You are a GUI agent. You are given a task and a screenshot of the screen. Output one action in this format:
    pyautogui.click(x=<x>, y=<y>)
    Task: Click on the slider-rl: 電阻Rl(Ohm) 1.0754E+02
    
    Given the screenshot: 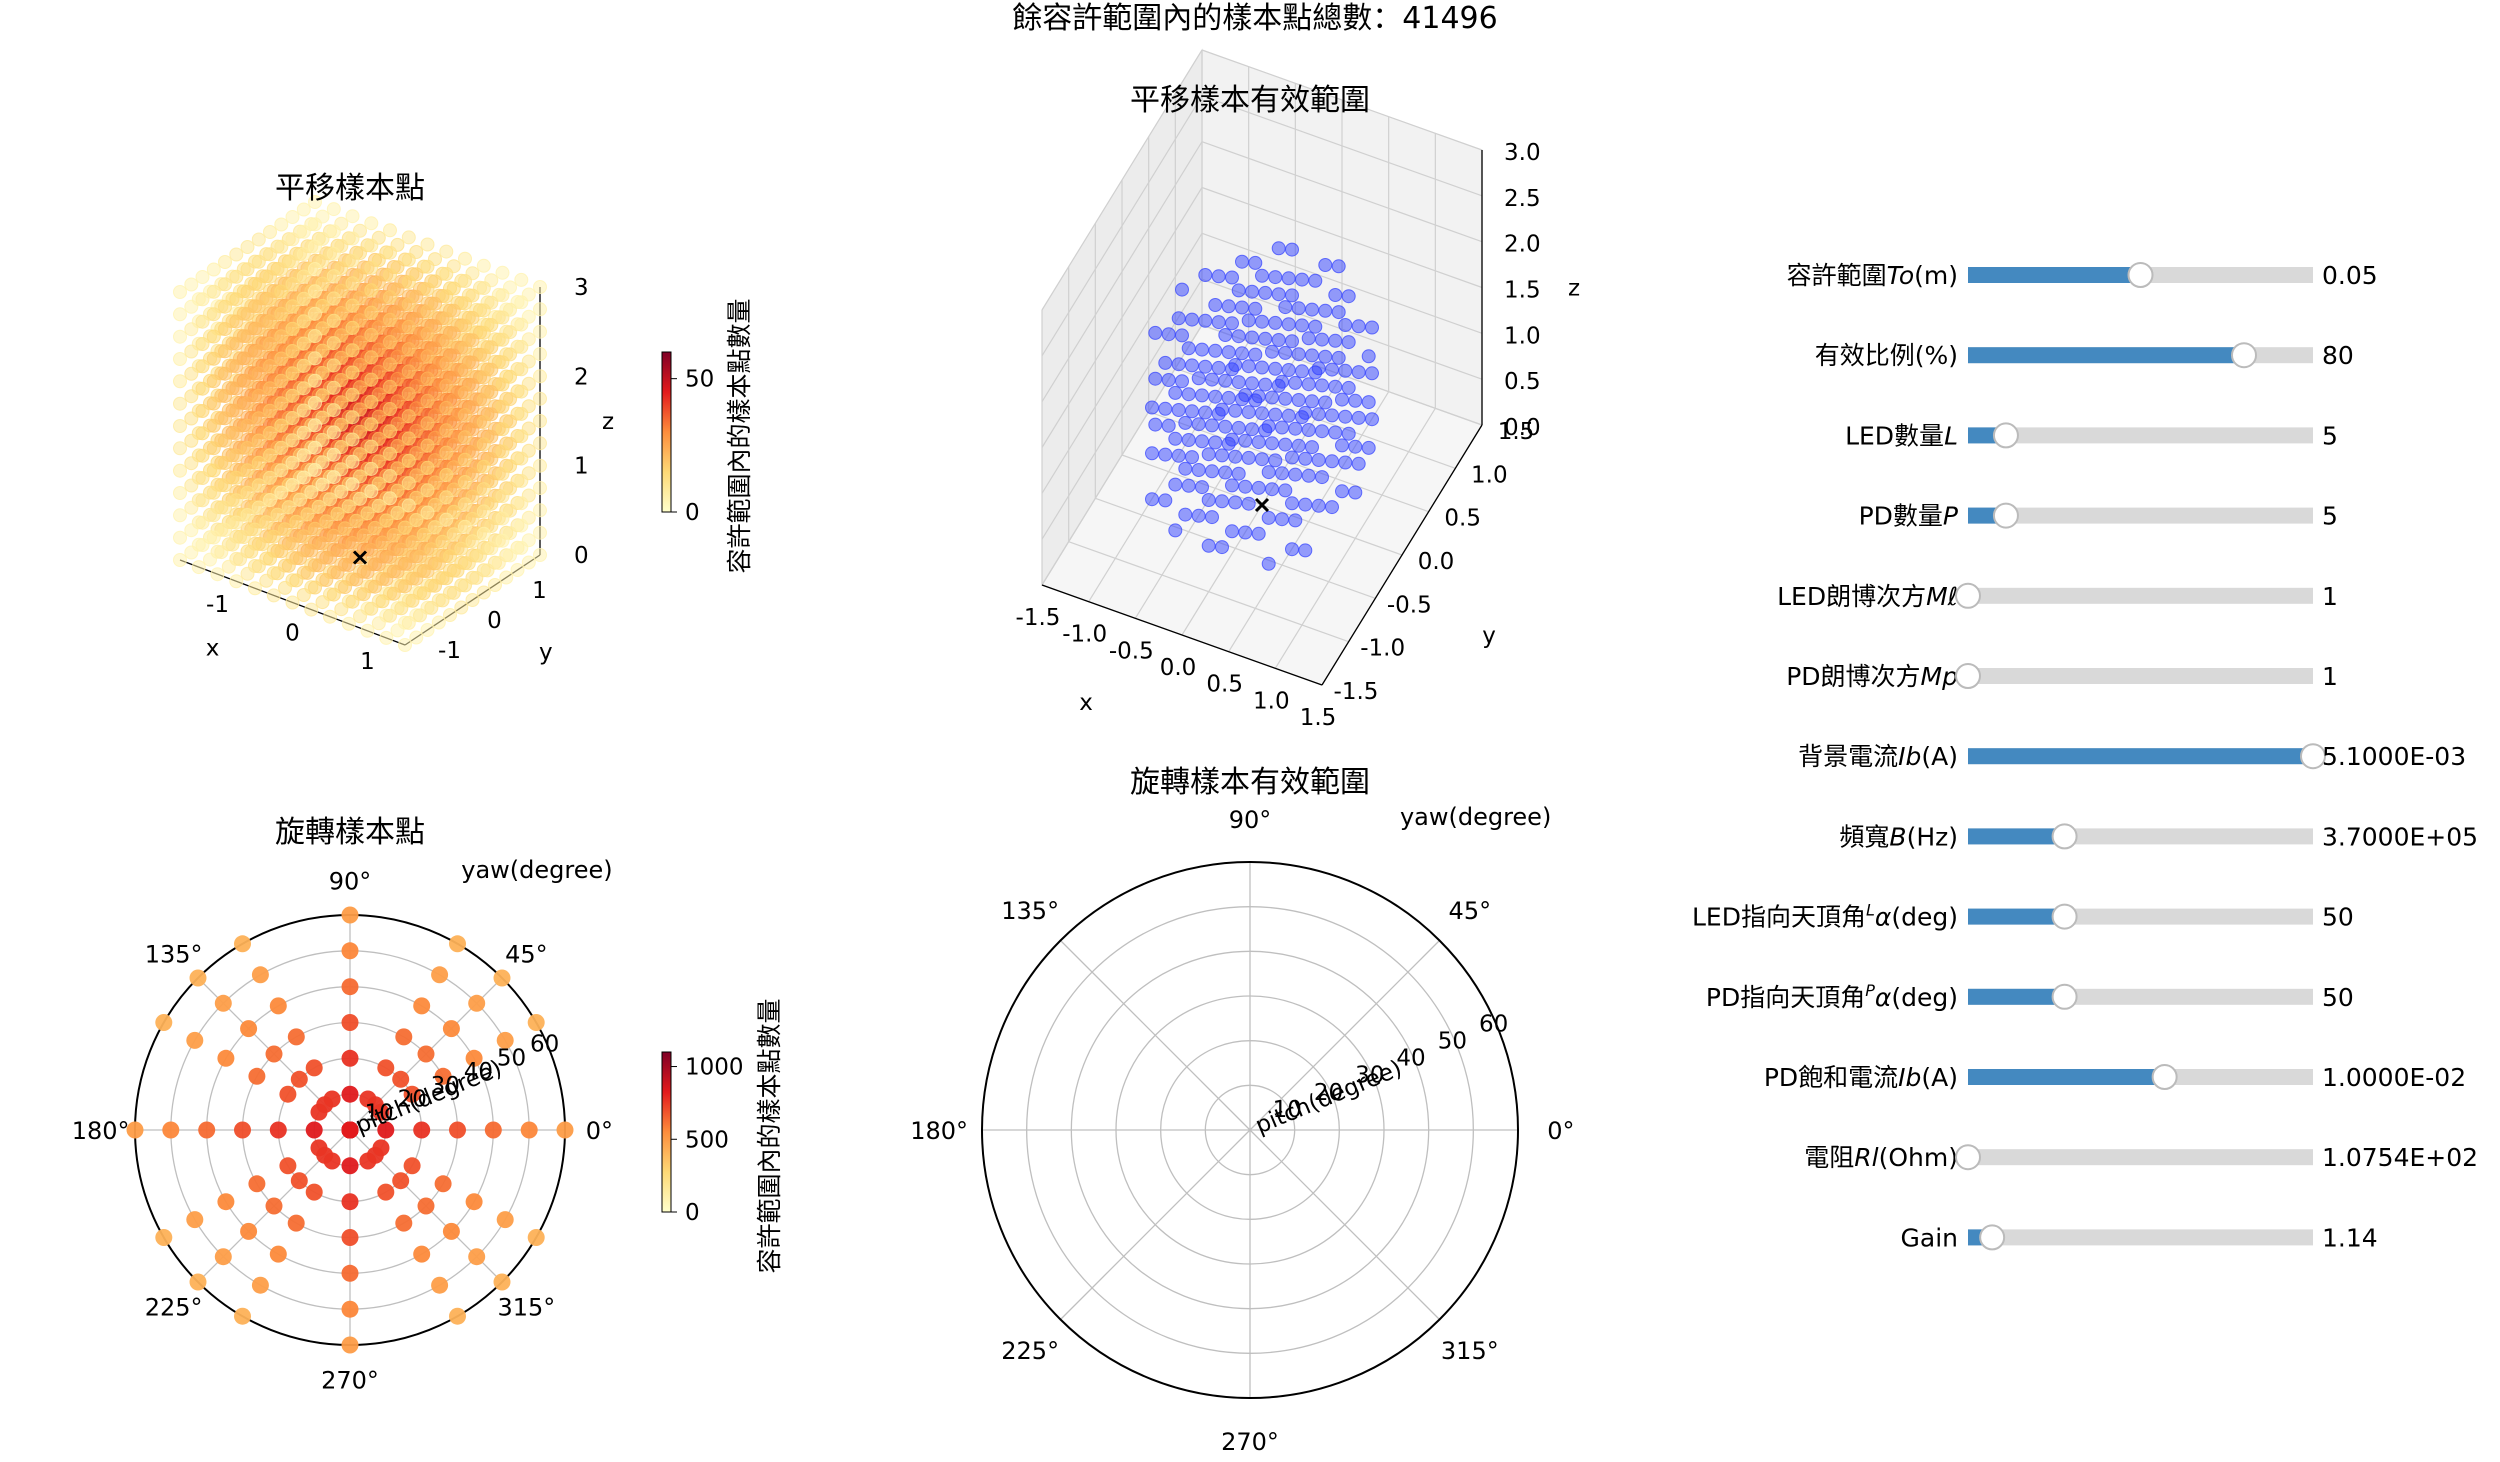 What is the action you would take?
    pyautogui.click(x=2141, y=1157)
    